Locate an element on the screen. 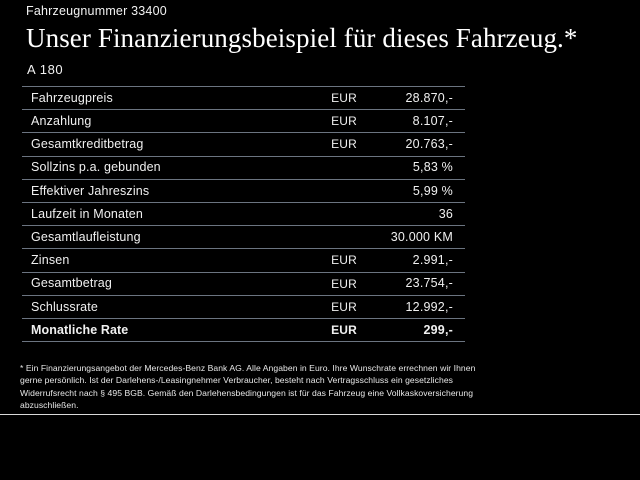  row-label: Gesamtkreditbetrag is located at coordinates (166, 144).